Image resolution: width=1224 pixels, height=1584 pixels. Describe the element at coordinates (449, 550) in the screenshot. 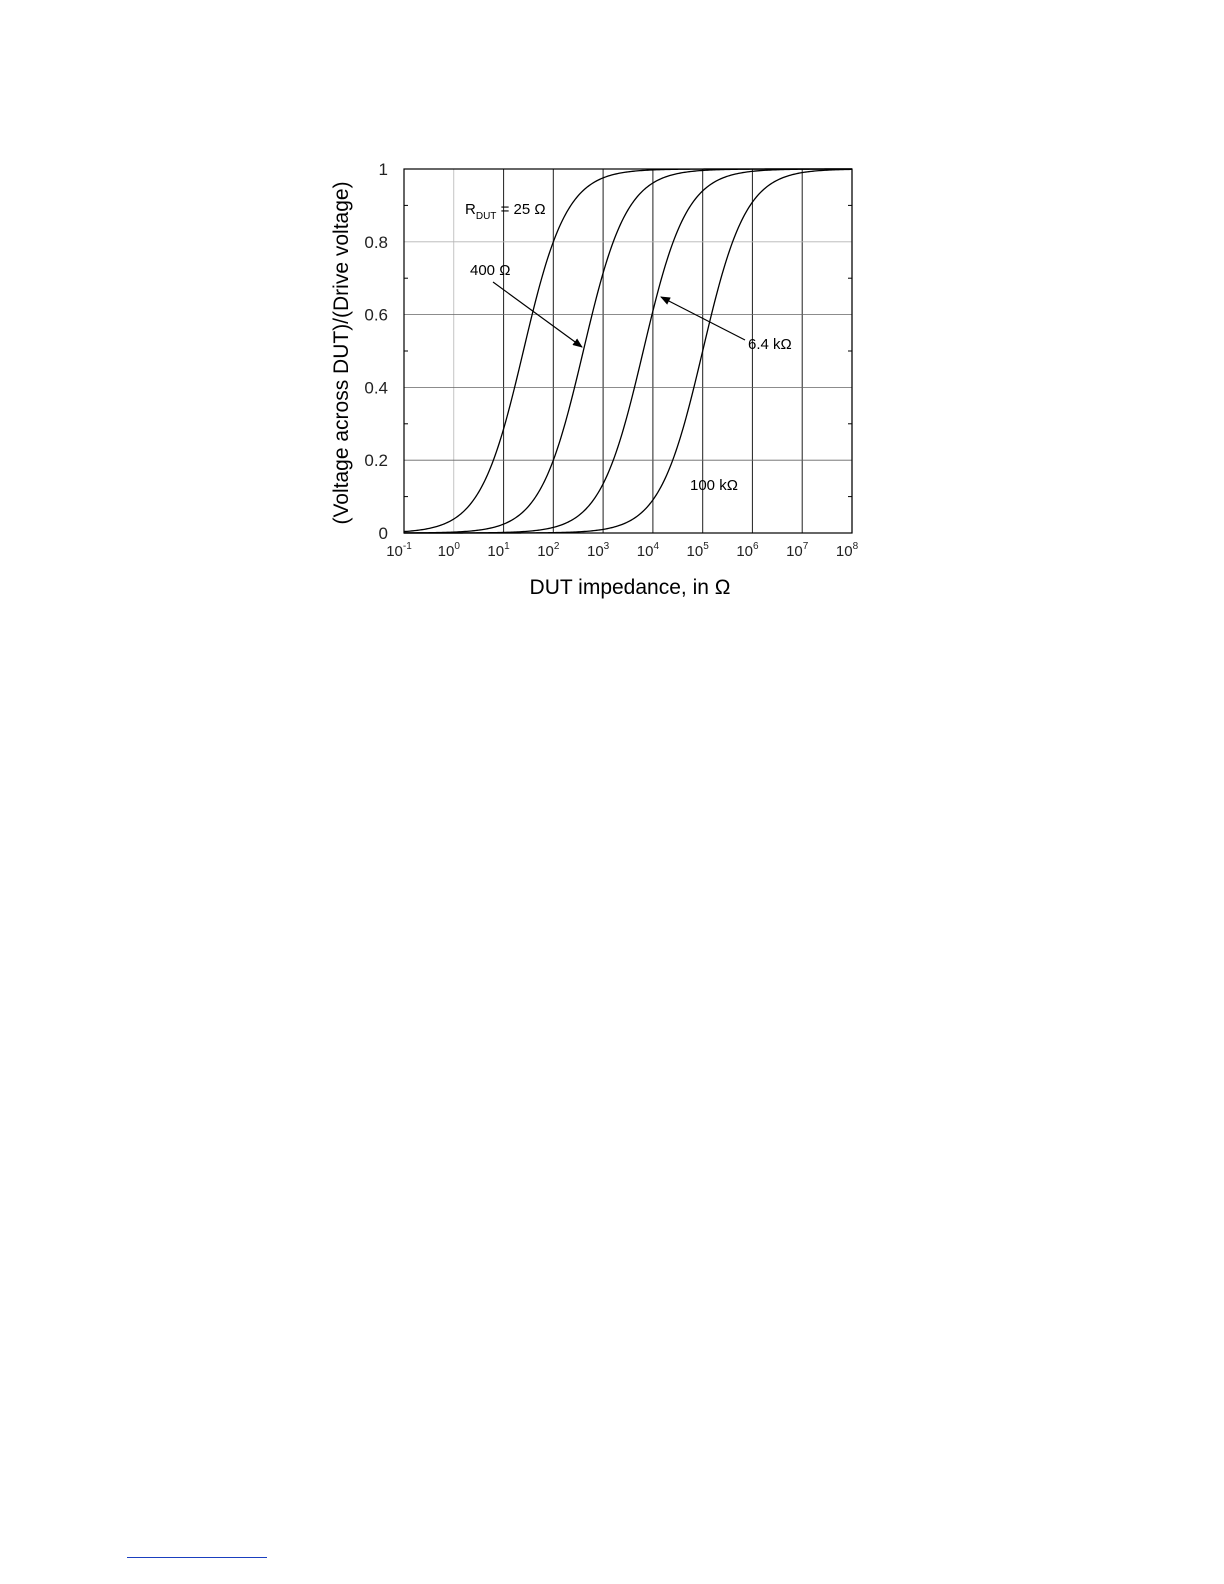

I see `x-tick-label: 10⁰` at that location.